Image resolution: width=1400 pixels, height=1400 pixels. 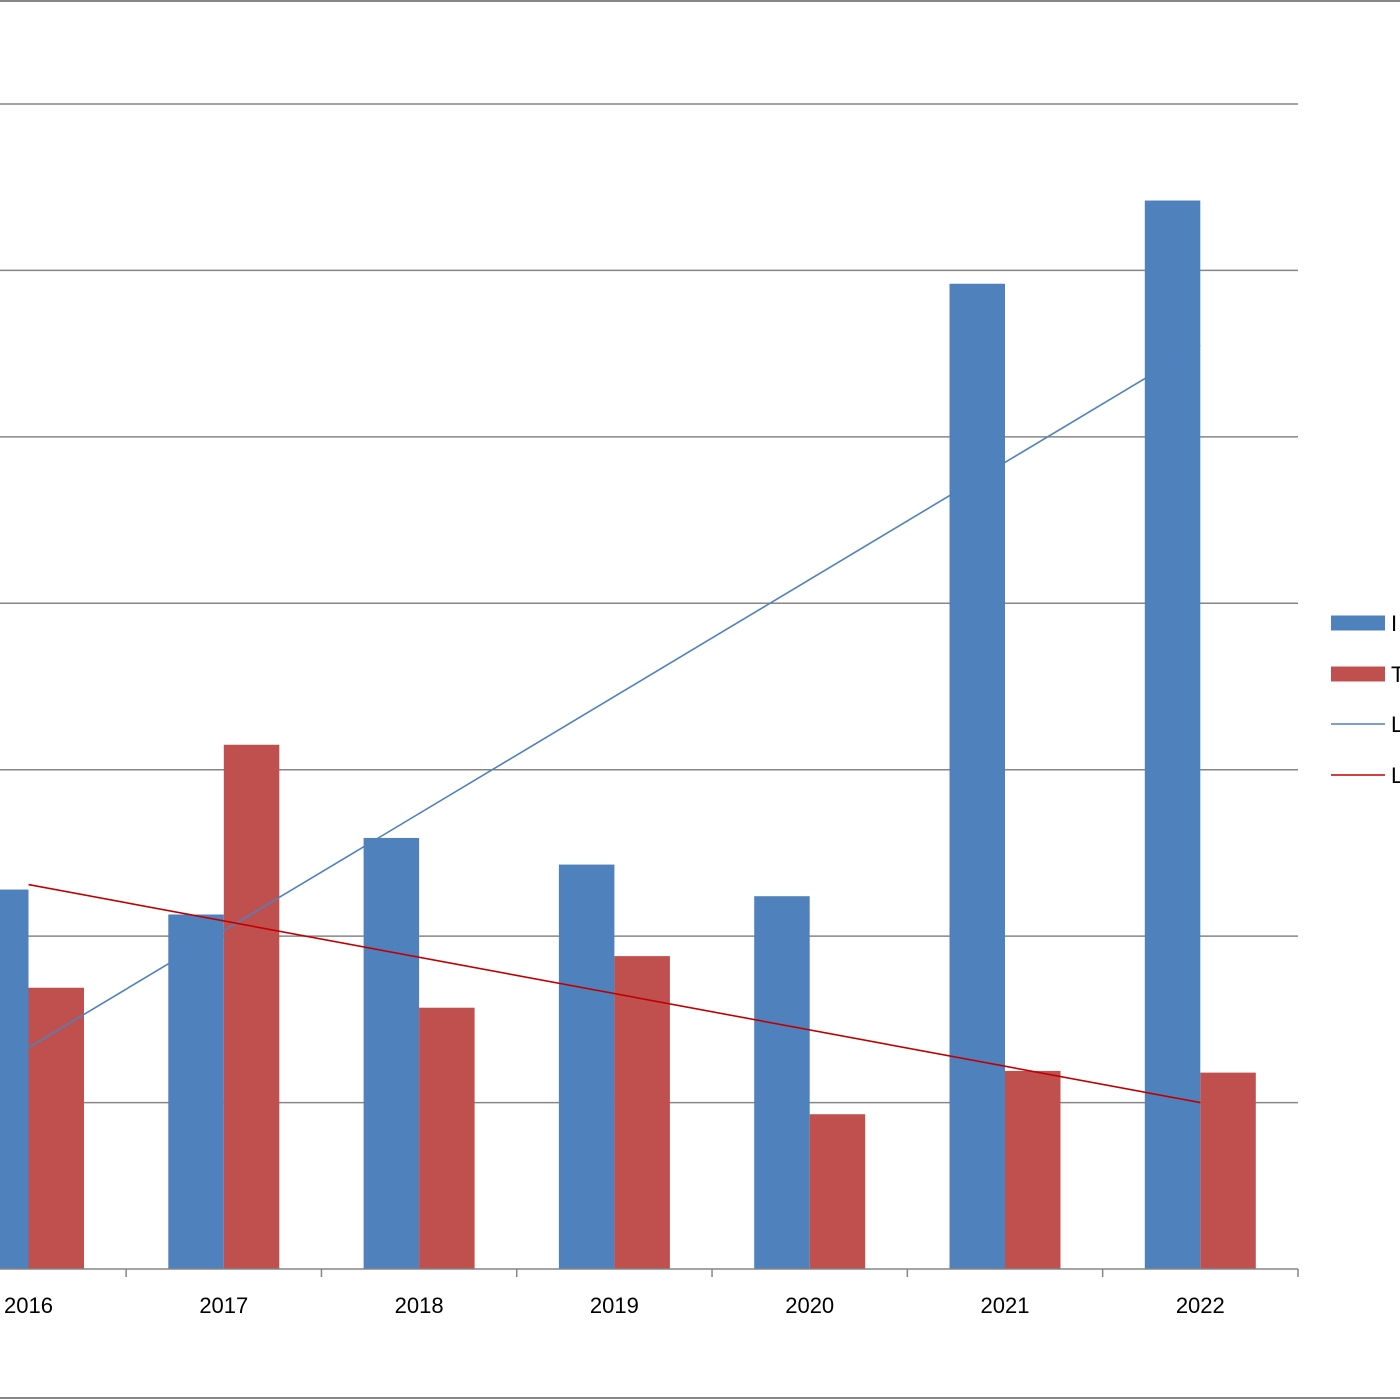 What do you see at coordinates (1200, 1305) in the screenshot?
I see `x-tick-label-2022: 2022` at bounding box center [1200, 1305].